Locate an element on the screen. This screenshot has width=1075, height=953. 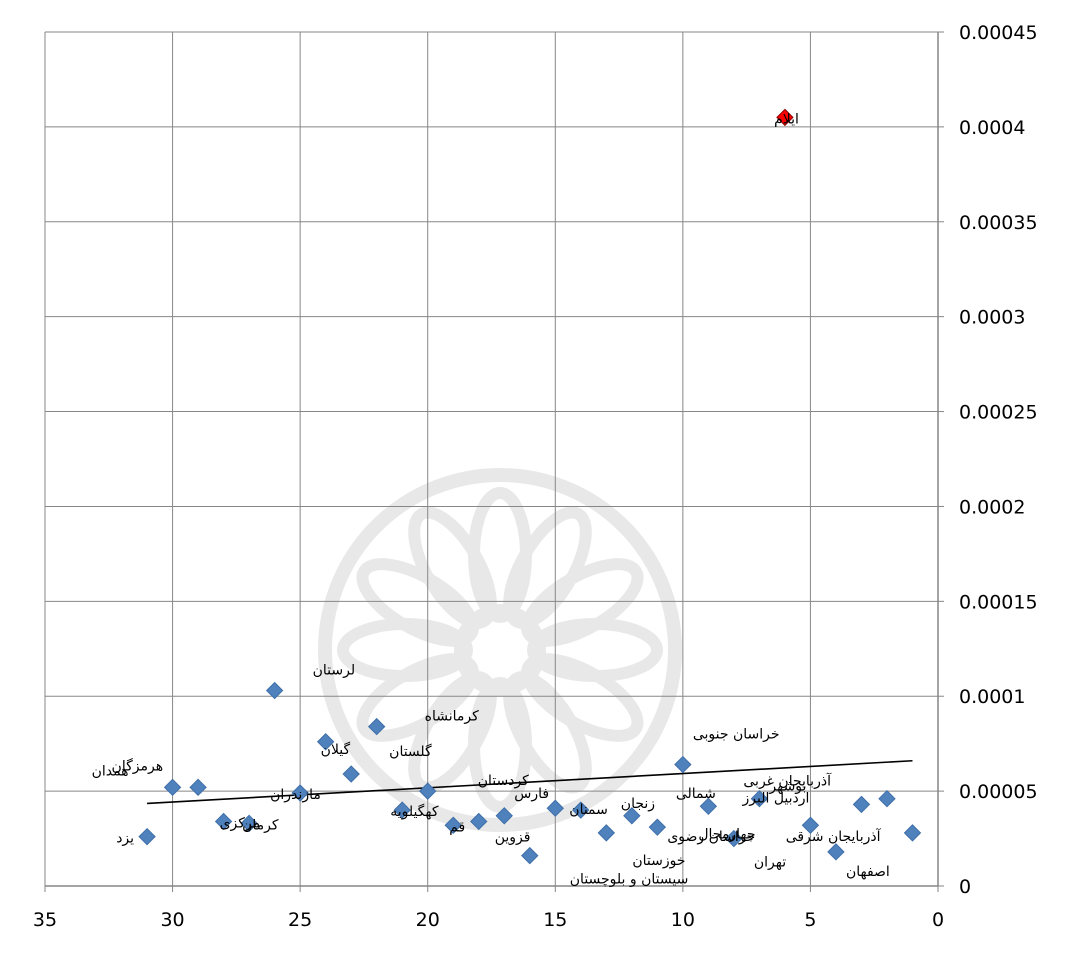
y-tick-label: 0.0001 is located at coordinates (992, 697).